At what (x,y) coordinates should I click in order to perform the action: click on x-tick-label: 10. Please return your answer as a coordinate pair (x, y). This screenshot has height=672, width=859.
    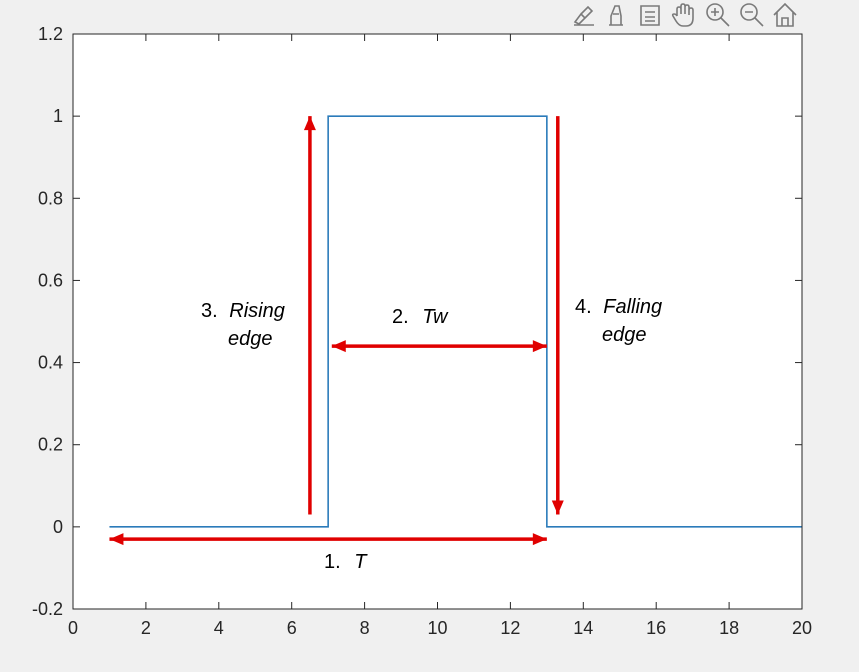
    Looking at the image, I should click on (437, 628).